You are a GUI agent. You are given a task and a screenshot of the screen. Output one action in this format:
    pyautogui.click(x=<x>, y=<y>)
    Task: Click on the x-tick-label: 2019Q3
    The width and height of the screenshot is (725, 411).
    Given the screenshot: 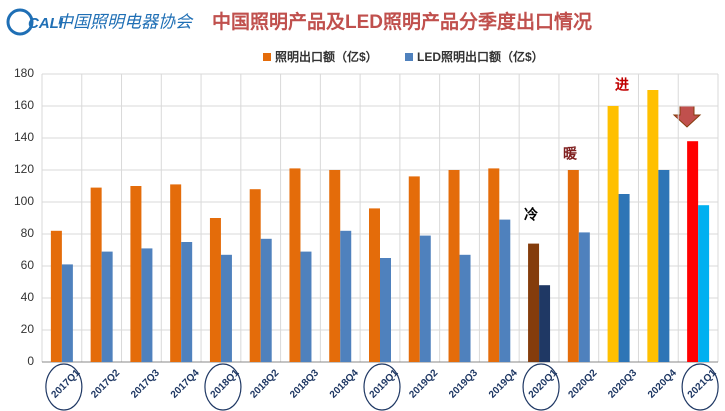 What is the action you would take?
    pyautogui.click(x=463, y=383)
    